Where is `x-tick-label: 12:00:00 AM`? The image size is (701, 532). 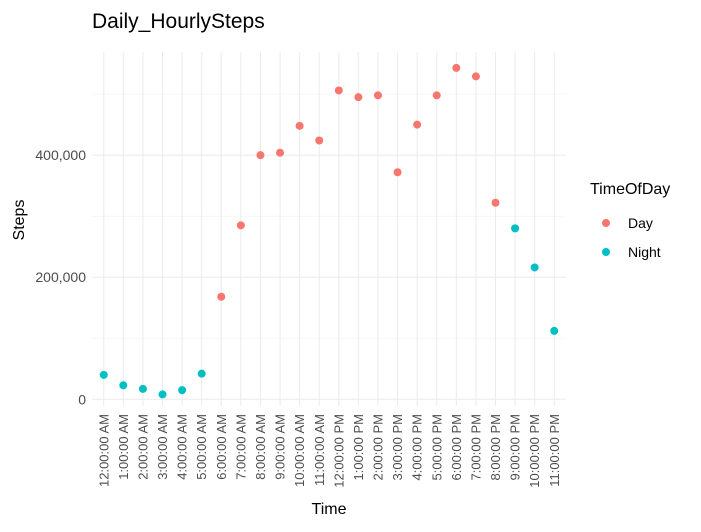
x-tick-label: 12:00:00 AM is located at coordinates (103, 450).